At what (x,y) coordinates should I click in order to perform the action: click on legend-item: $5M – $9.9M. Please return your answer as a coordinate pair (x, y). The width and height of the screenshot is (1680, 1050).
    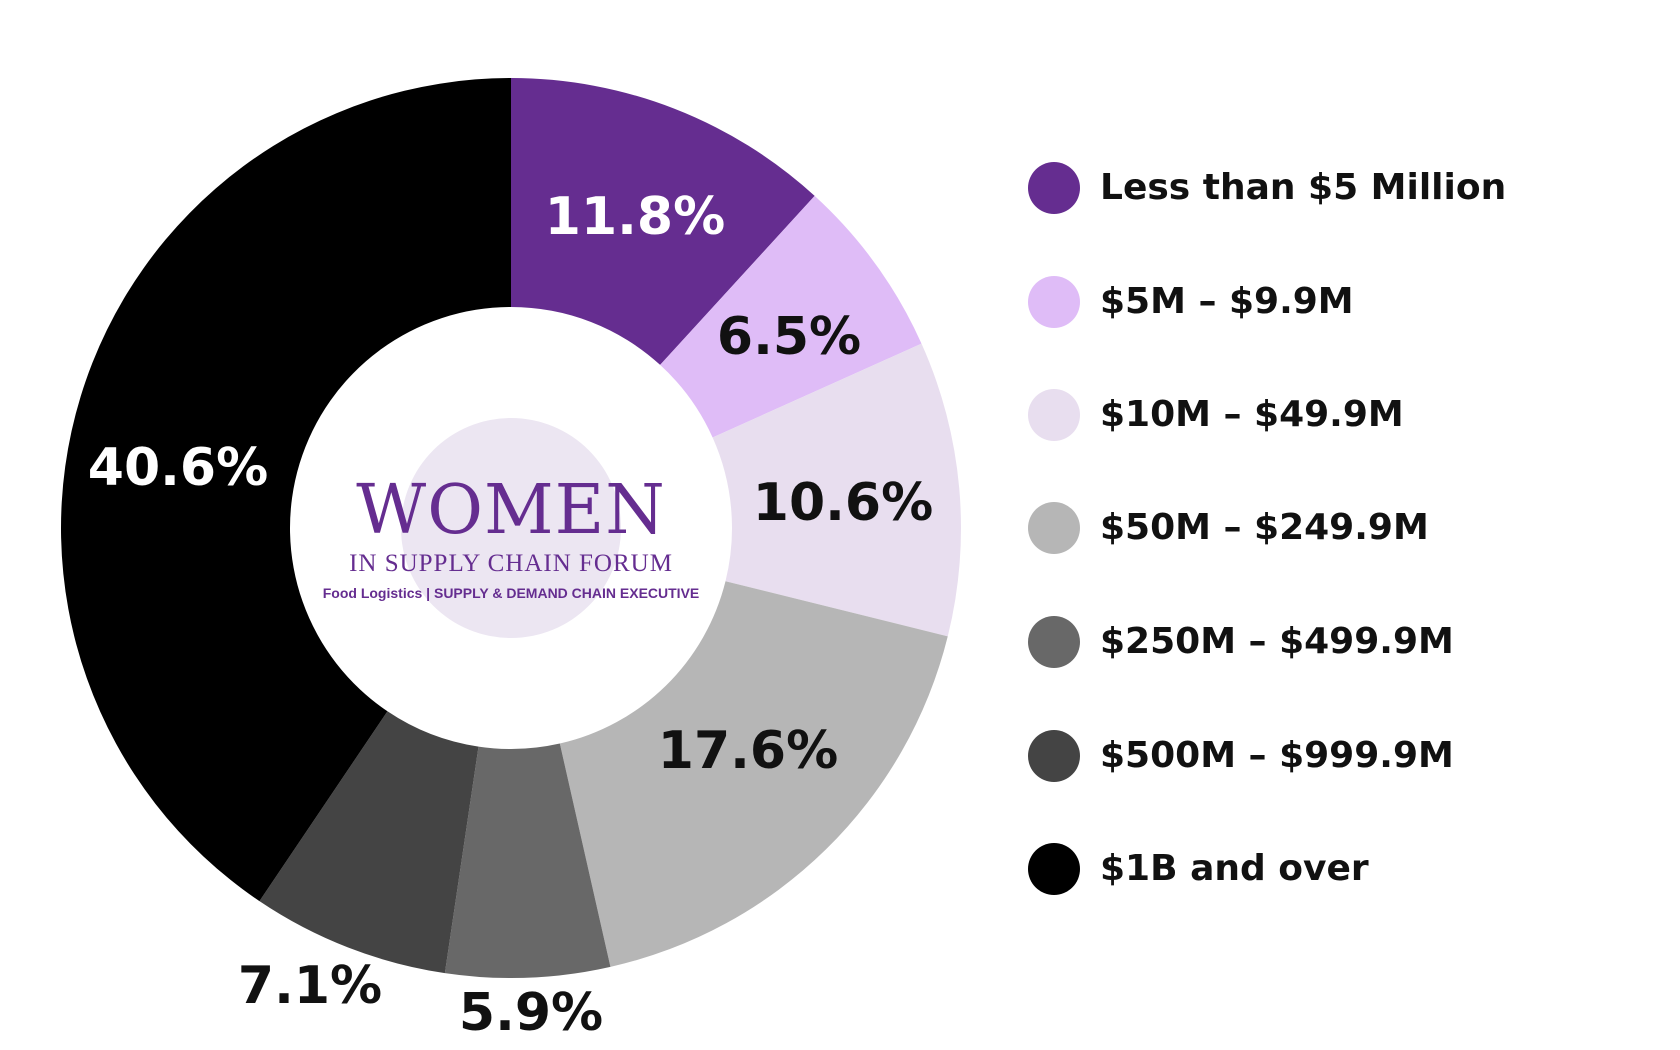
    Looking at the image, I should click on (1191, 302).